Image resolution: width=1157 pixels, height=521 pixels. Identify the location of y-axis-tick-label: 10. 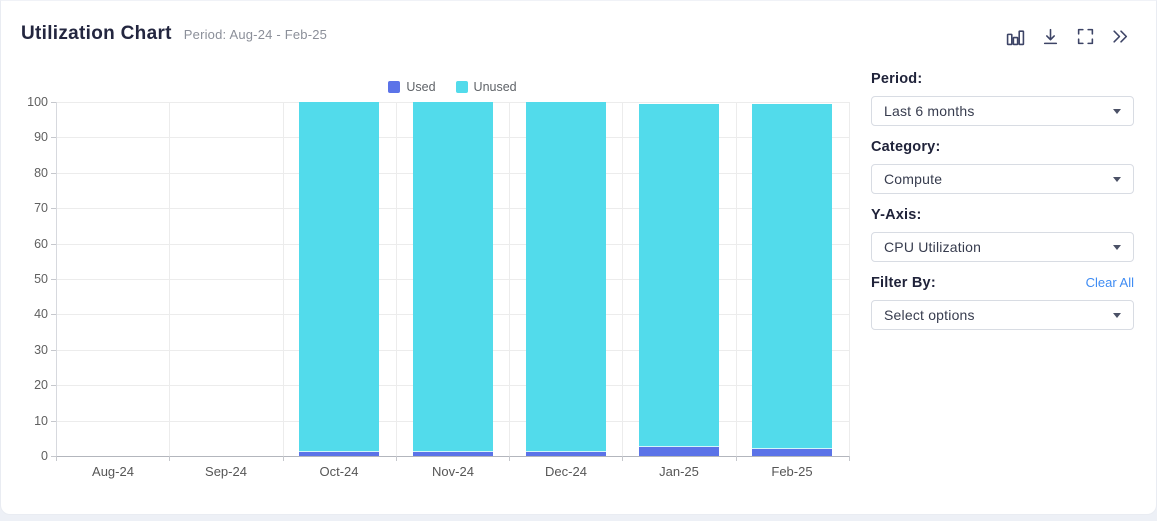
(41, 421).